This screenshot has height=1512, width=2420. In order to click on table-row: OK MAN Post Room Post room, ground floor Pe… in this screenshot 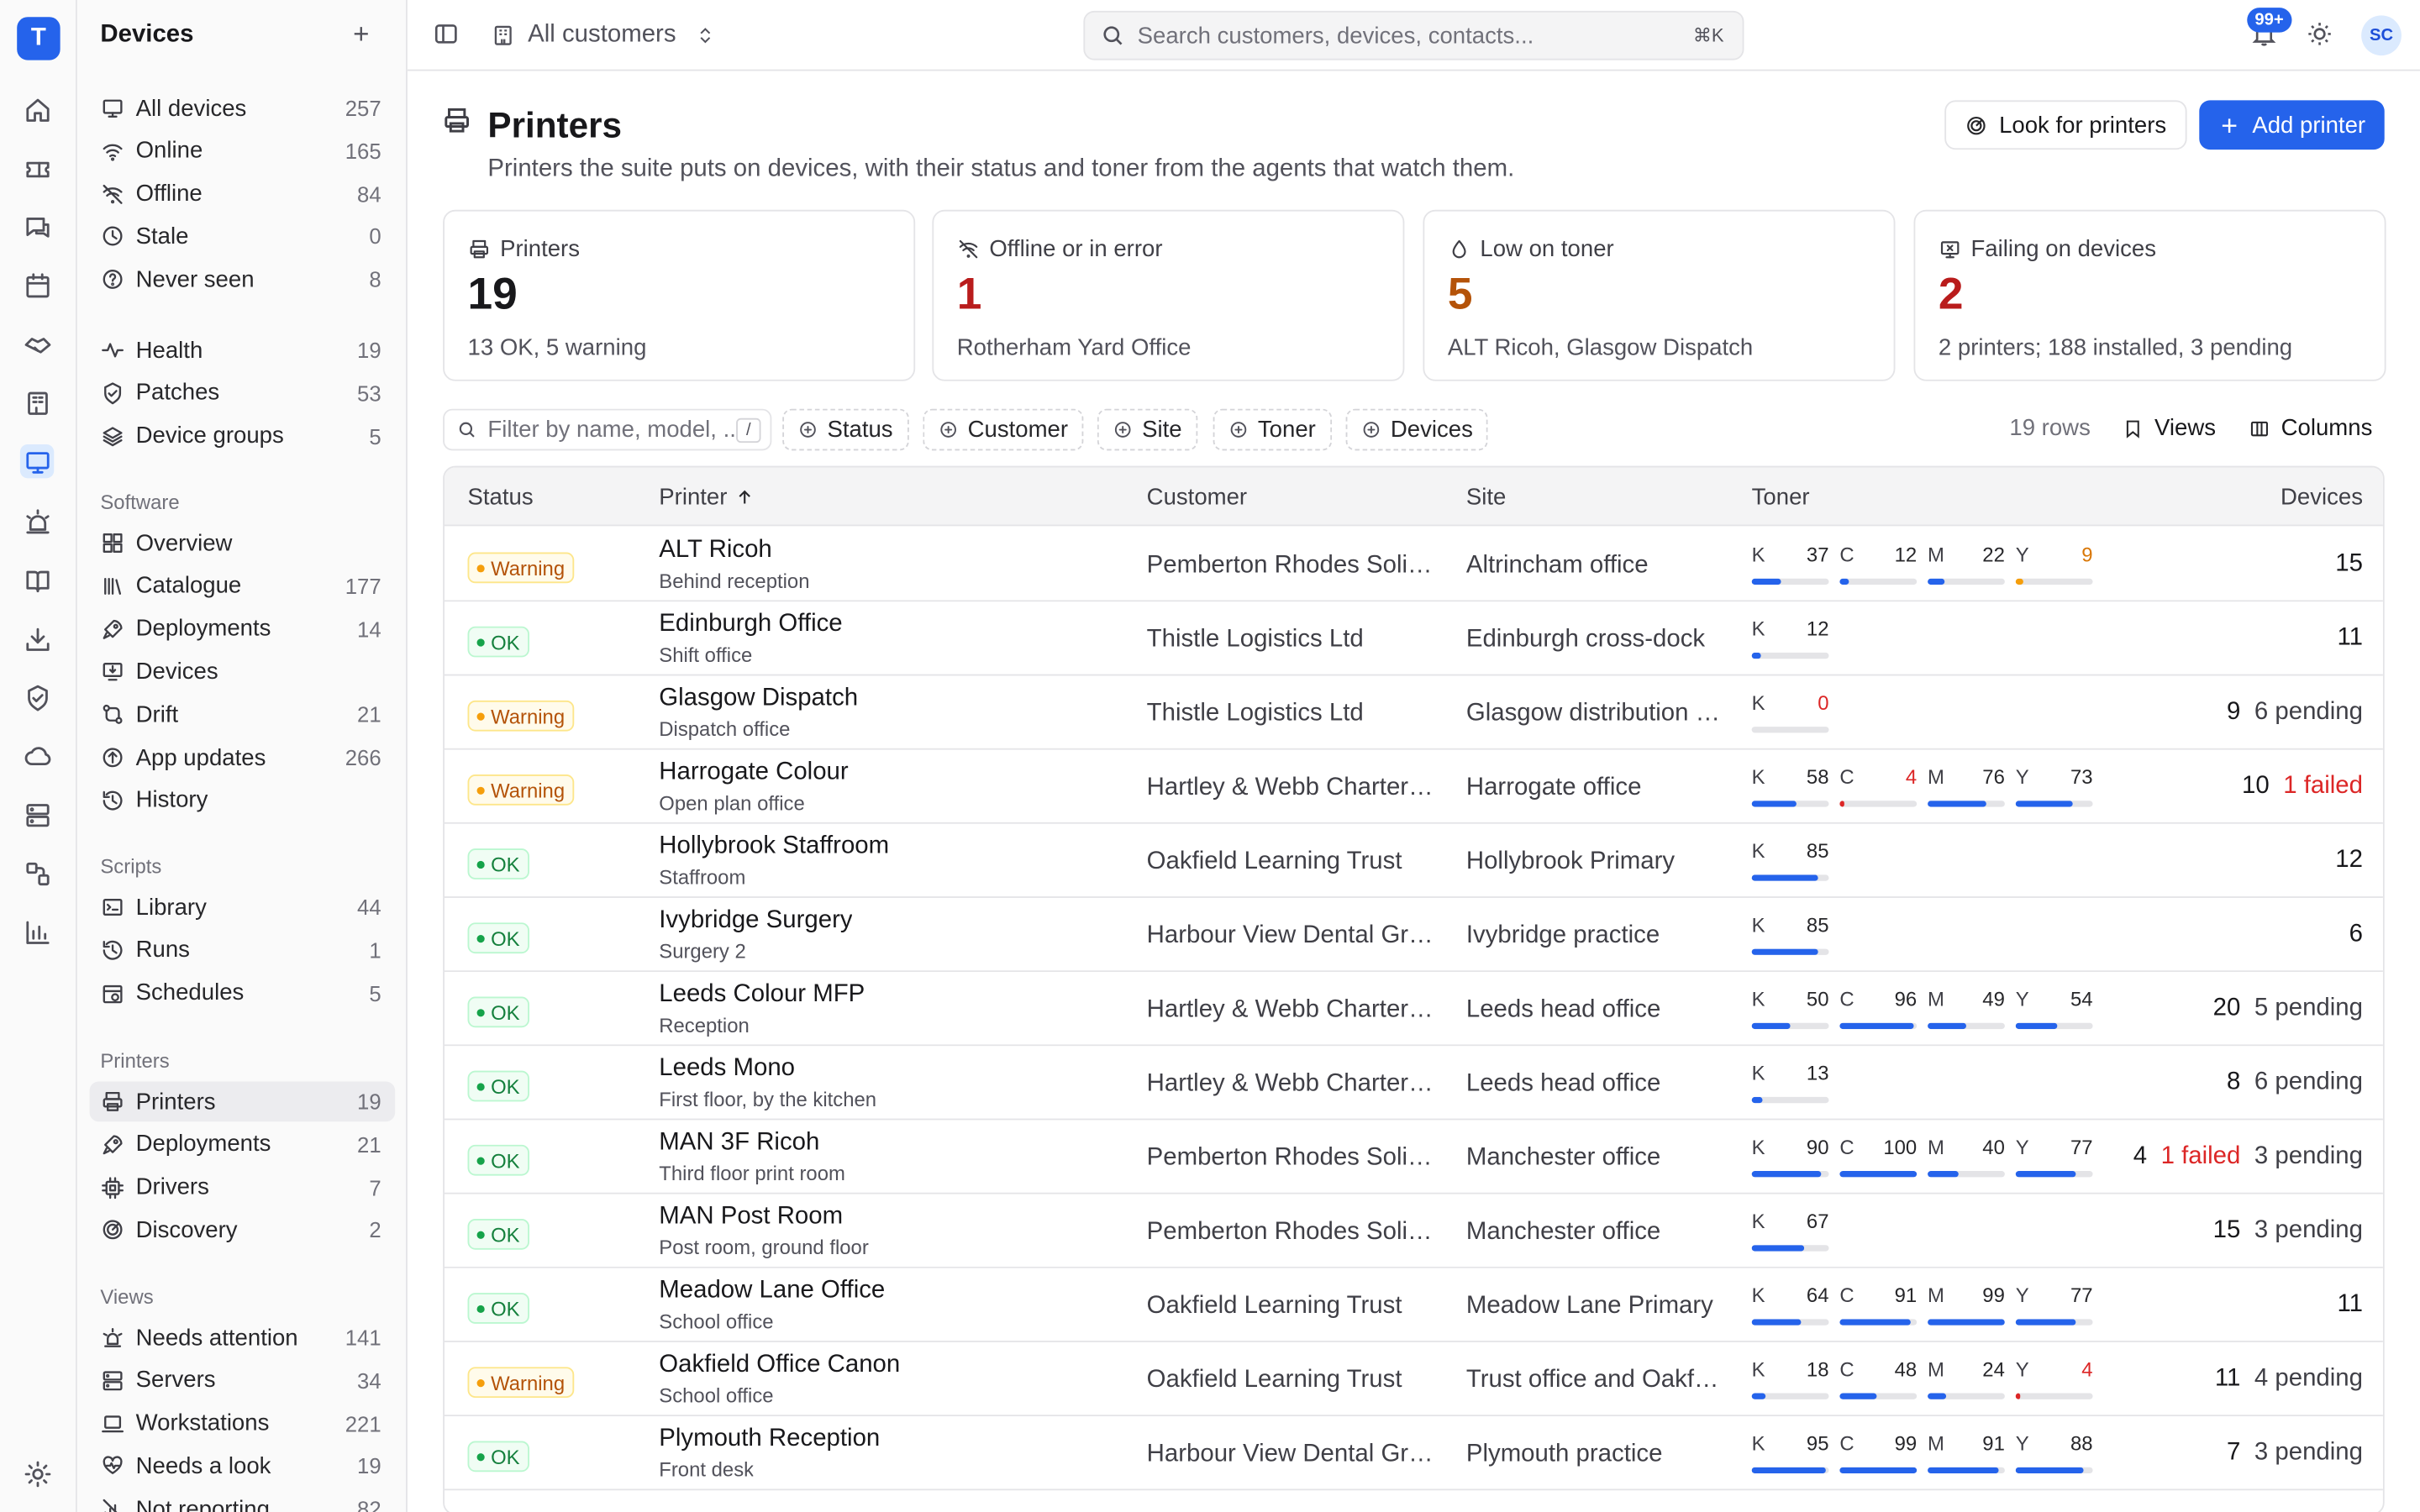, I will do `click(1413, 1231)`.